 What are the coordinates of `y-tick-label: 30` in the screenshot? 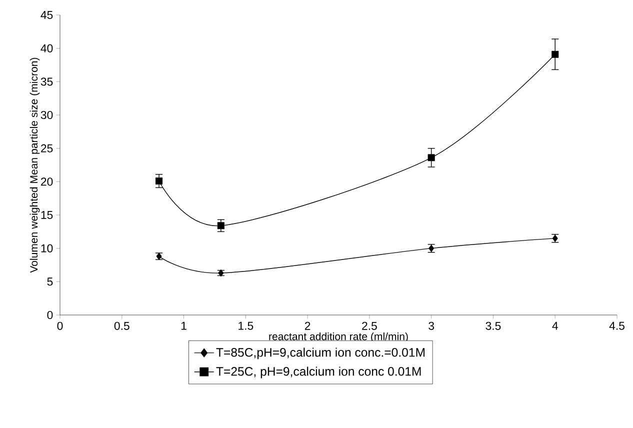 It's located at (46, 115).